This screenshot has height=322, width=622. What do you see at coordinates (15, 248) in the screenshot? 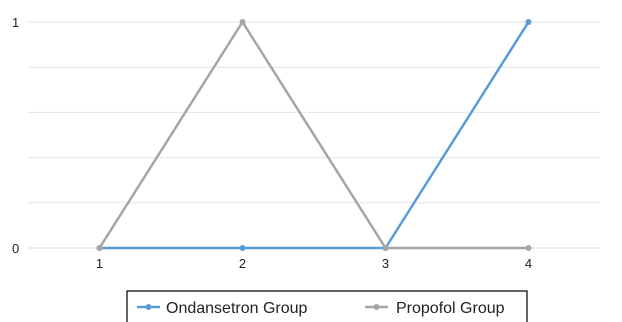
I see `y-tick-label: 0` at bounding box center [15, 248].